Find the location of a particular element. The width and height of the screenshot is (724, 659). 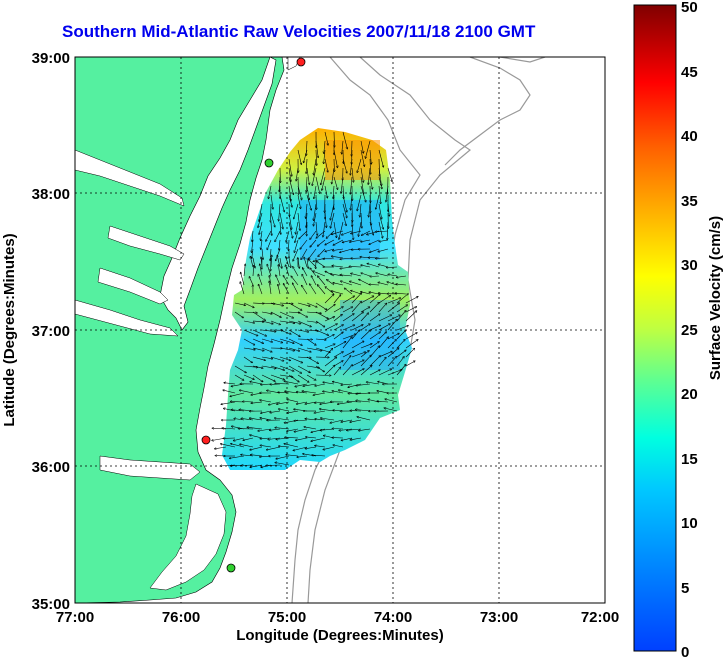

x-tick-label: 76:00 is located at coordinates (181, 617).